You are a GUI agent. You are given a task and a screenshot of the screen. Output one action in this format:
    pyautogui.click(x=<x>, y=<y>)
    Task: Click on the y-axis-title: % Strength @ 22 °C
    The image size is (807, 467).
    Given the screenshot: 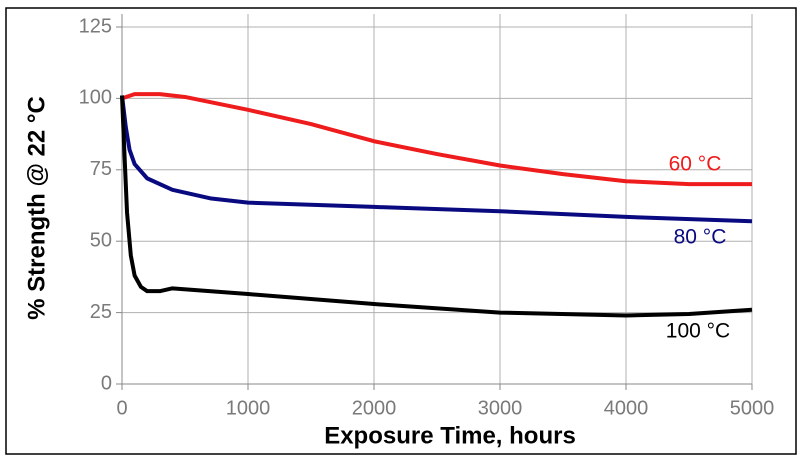 What is the action you would take?
    pyautogui.click(x=36, y=208)
    